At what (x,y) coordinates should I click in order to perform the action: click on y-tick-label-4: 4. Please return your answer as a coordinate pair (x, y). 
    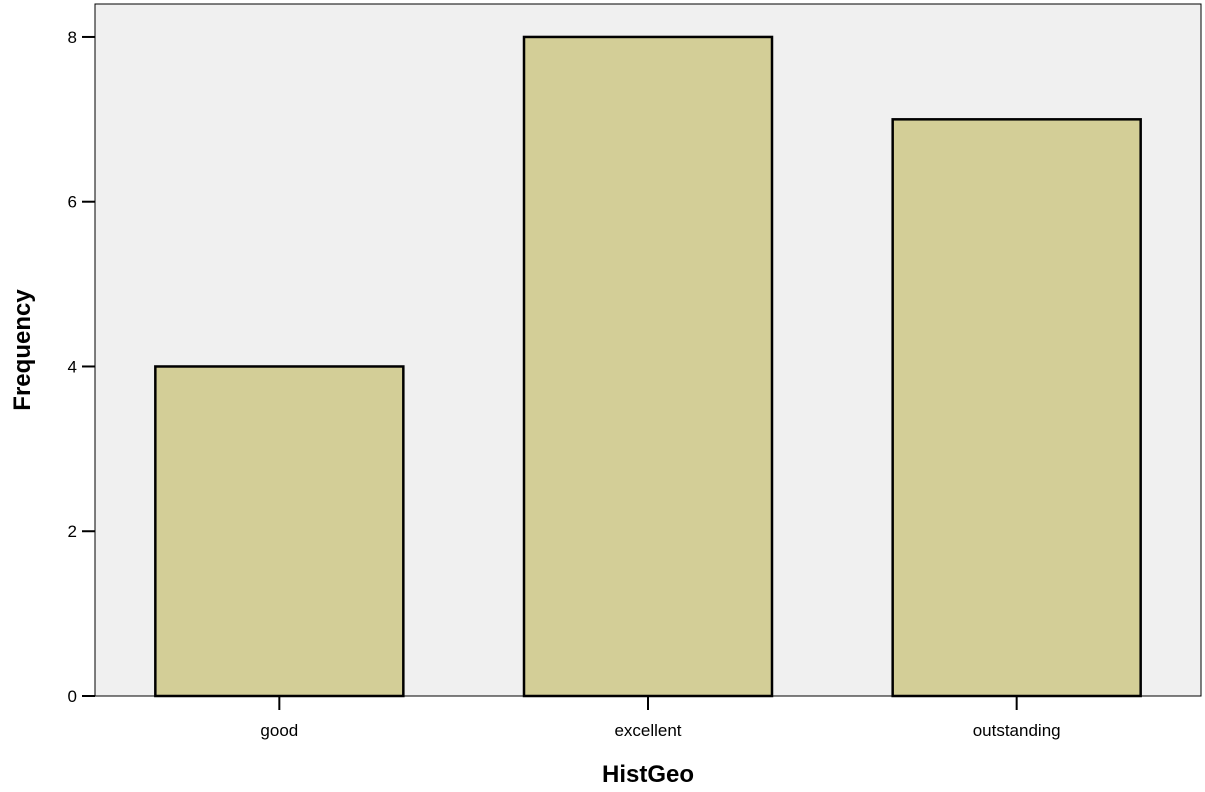
    Looking at the image, I should click on (72, 366).